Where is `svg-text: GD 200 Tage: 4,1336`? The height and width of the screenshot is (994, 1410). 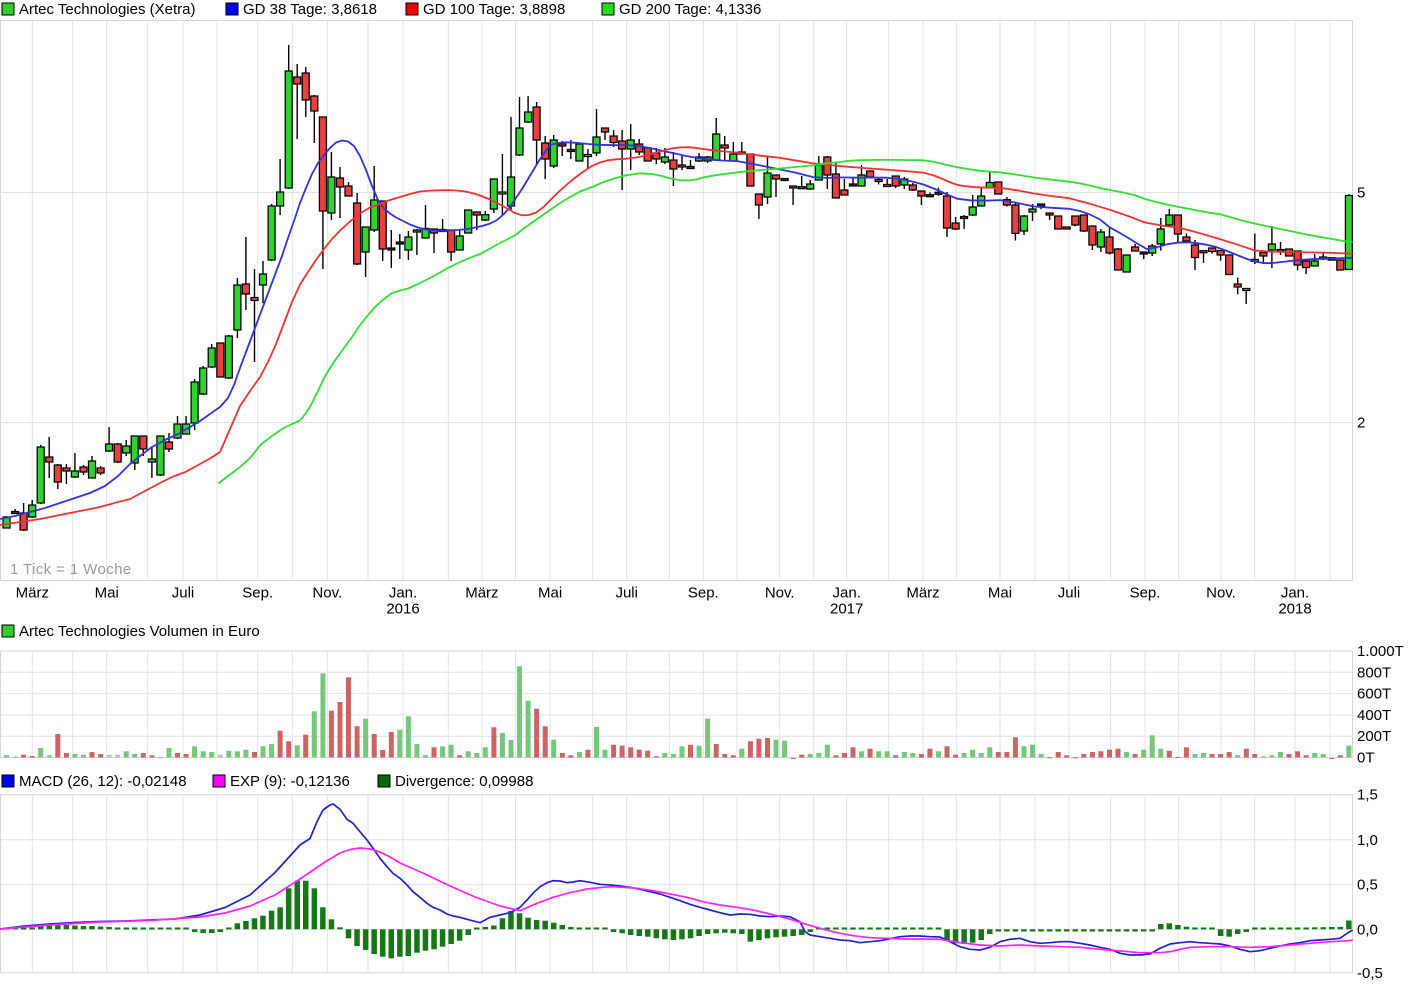
svg-text: GD 200 Tage: 4,1336 is located at coordinates (690, 9).